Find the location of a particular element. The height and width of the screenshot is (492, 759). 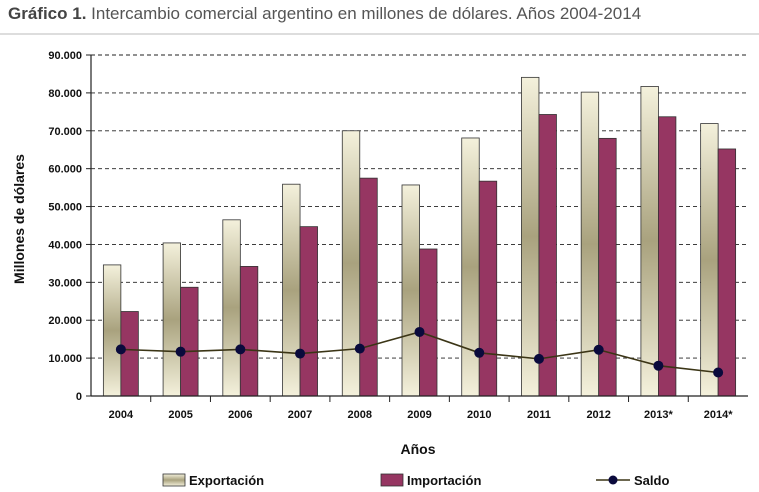

x-tick-label-2004: 2004 is located at coordinates (121, 415).